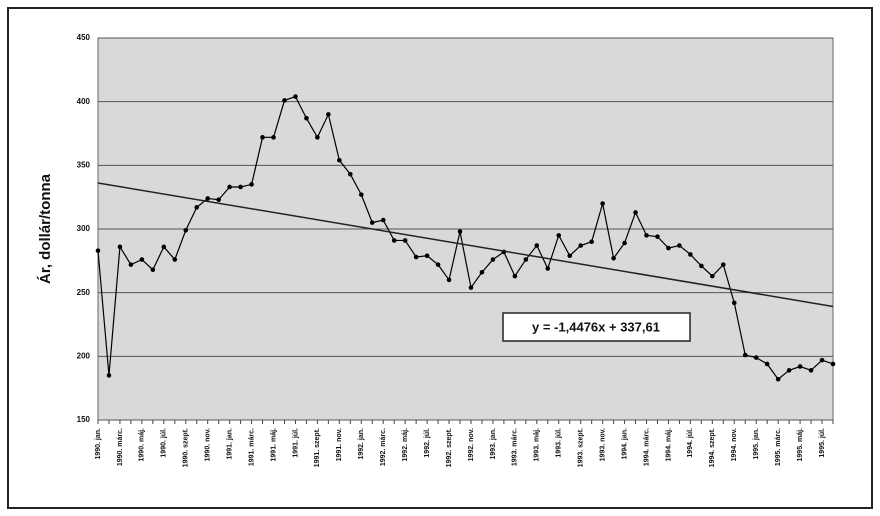 Image resolution: width=880 pixels, height=516 pixels. Describe the element at coordinates (690, 443) in the screenshot. I see `x-tick-label: 1994. júl.` at that location.